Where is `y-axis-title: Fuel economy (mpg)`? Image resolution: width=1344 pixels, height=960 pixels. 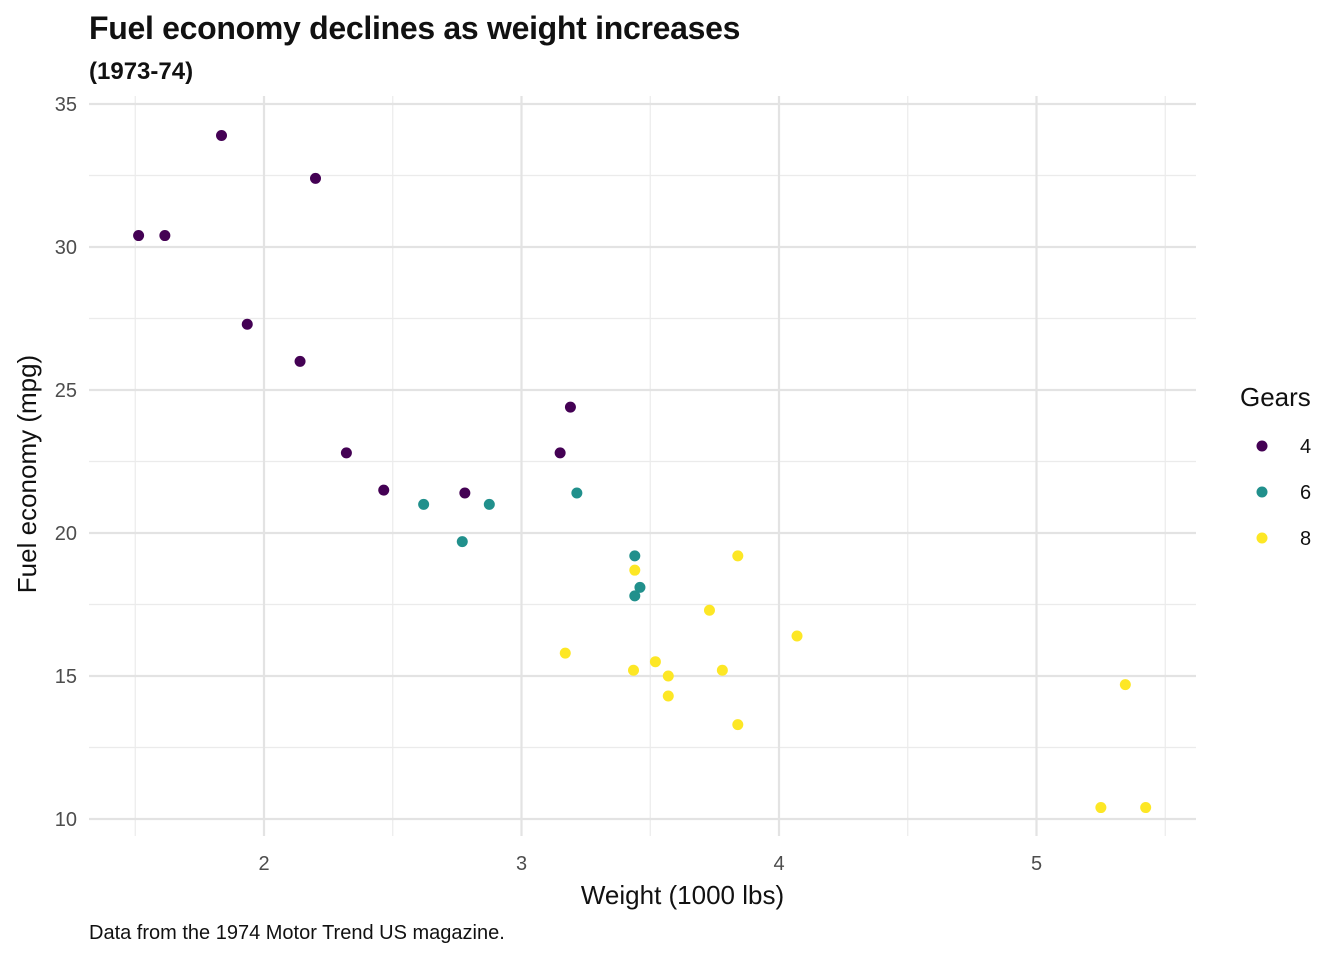 y-axis-title: Fuel economy (mpg) is located at coordinates (27, 474).